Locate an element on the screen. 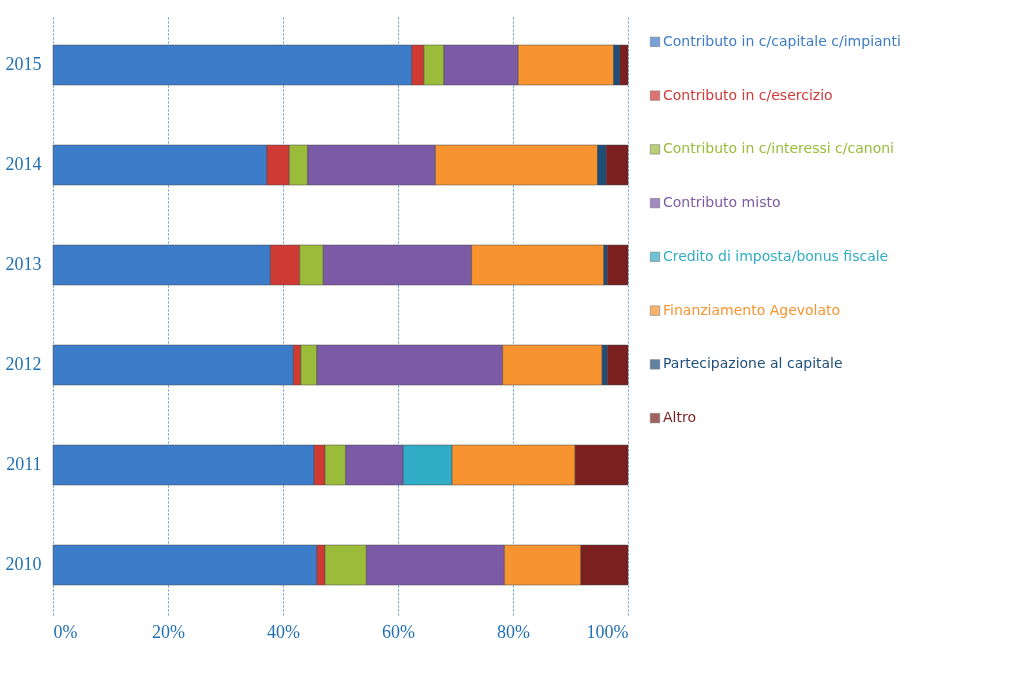 The image size is (1015, 679). y-tick-label: 2012 is located at coordinates (23, 364).